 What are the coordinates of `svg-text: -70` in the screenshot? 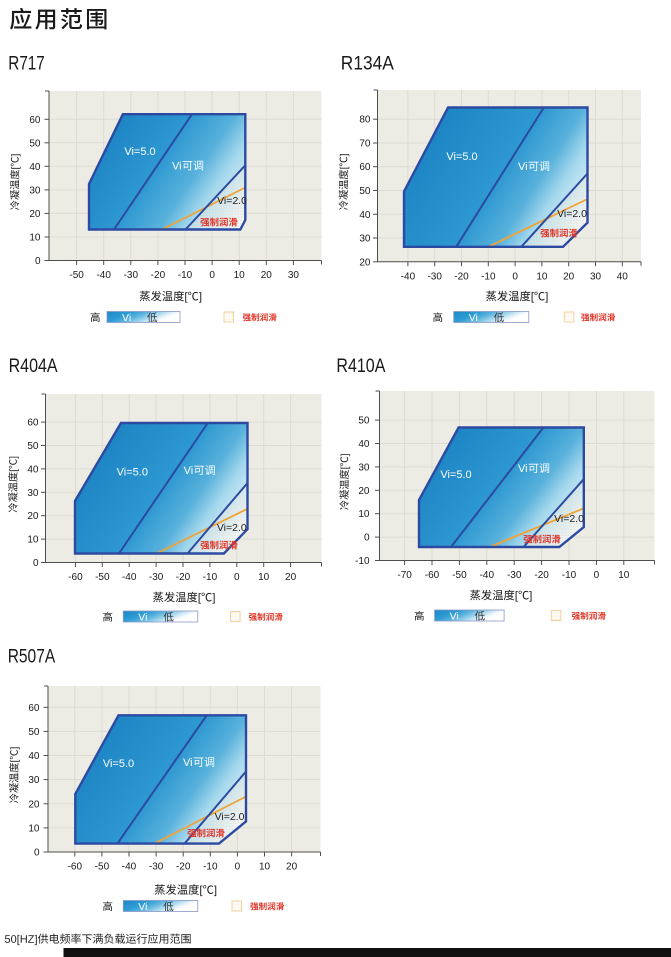 It's located at (404, 575).